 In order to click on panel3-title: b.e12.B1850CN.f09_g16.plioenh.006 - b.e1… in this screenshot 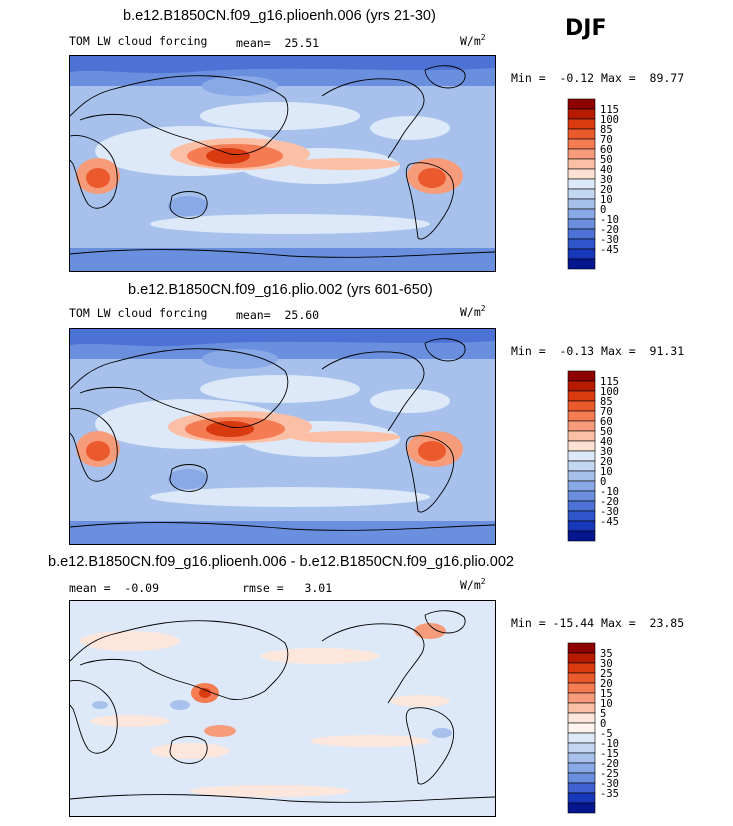, I will do `click(281, 562)`.